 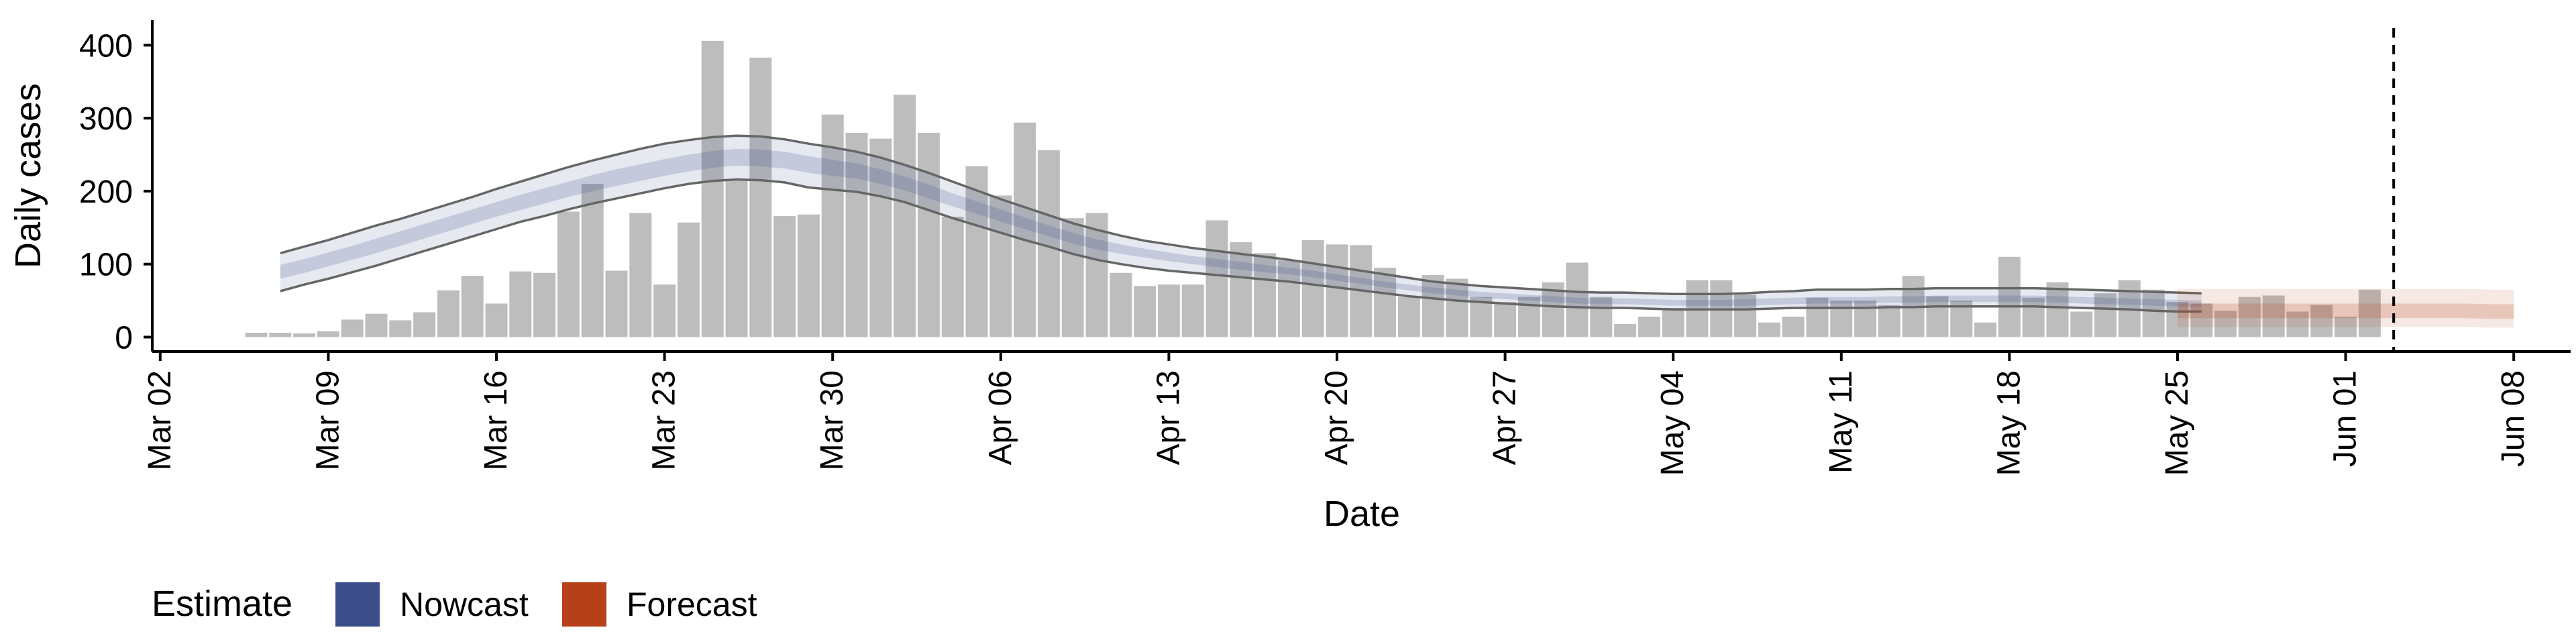 I want to click on x-tick-label: Apr 13, so click(x=1168, y=417).